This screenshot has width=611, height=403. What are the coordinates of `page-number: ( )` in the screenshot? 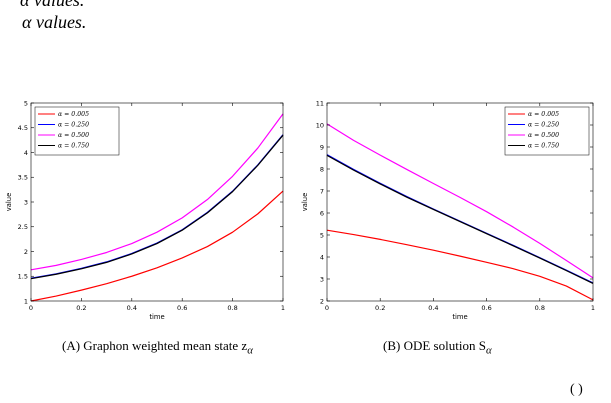 It's located at (576, 389).